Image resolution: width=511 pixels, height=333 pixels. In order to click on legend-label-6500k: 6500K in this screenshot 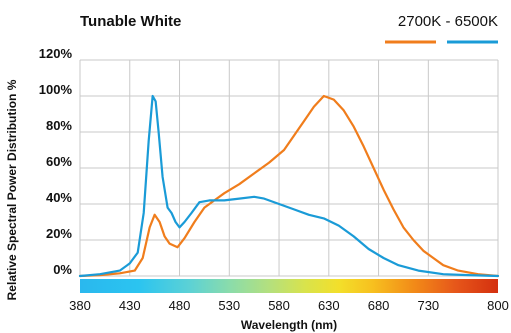, I will do `click(476, 21)`.